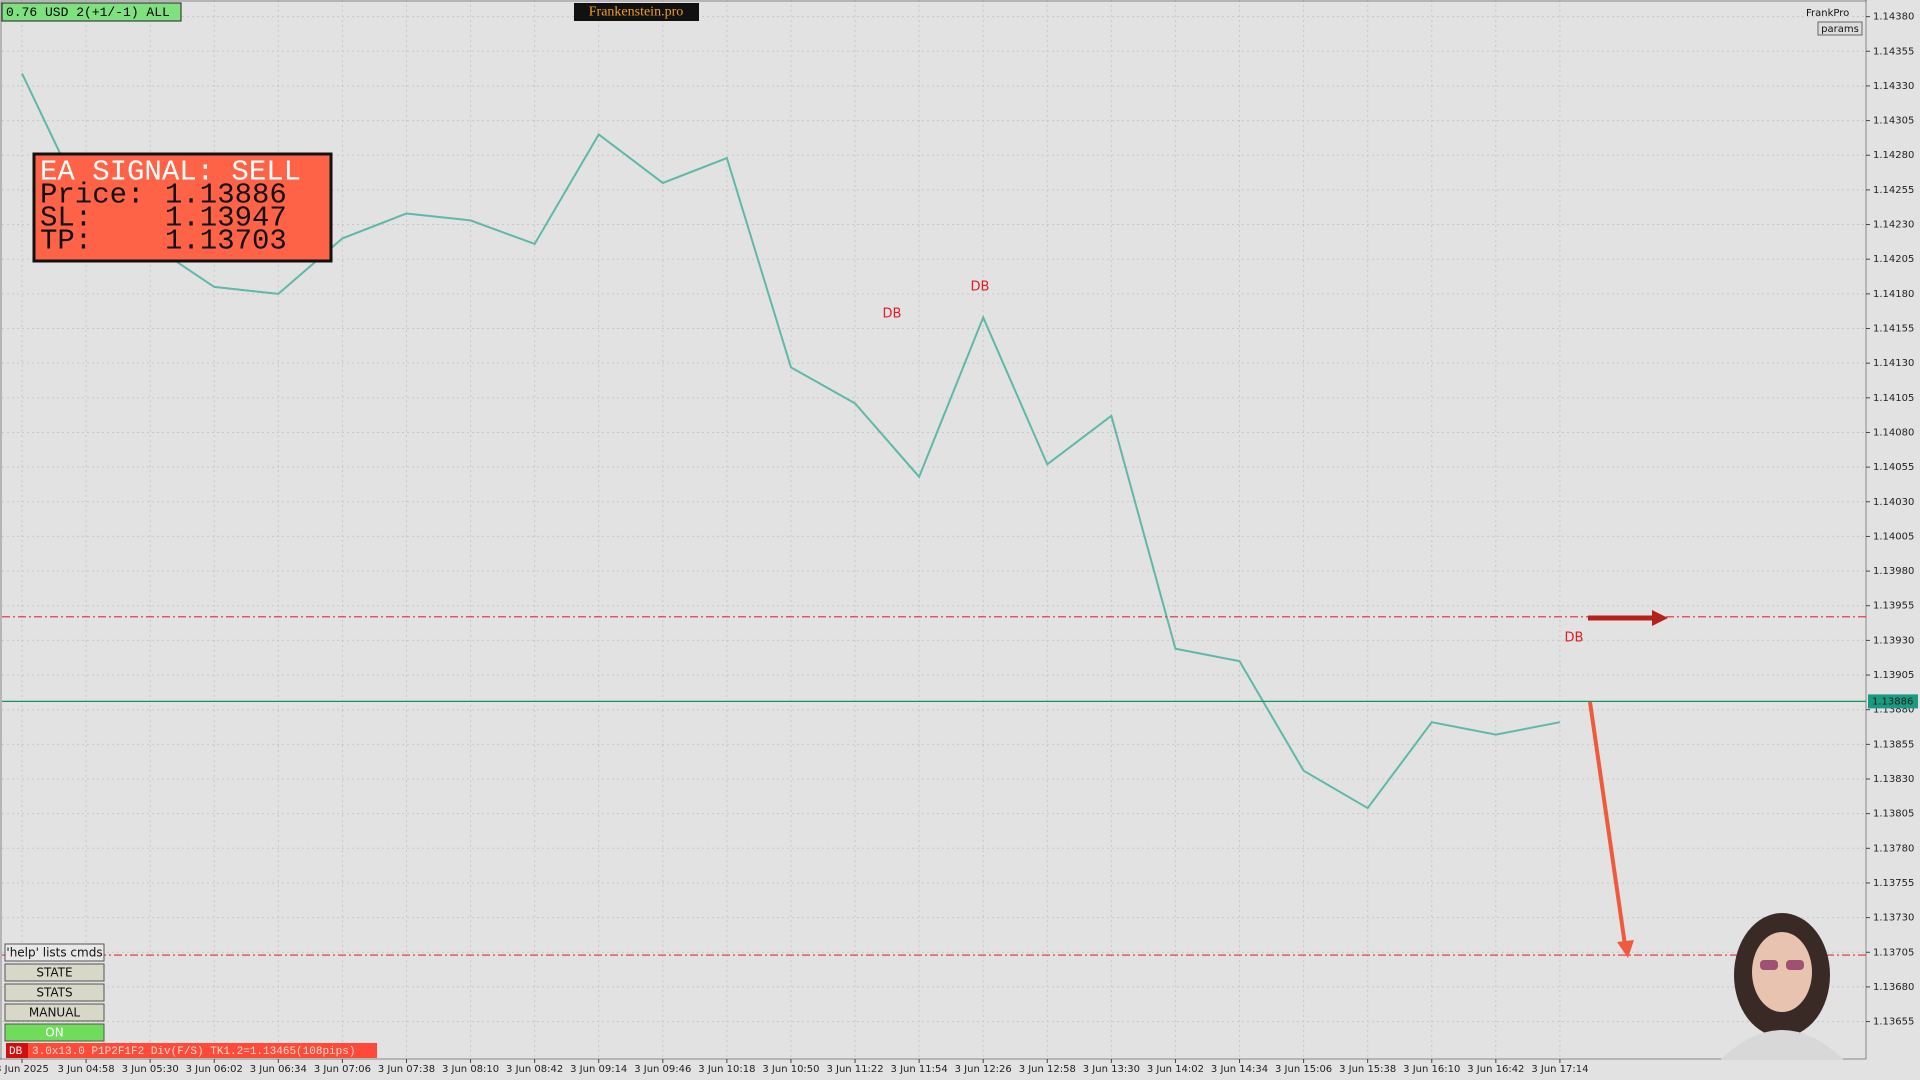 Image resolution: width=1920 pixels, height=1080 pixels. What do you see at coordinates (790, 1069) in the screenshot?
I see `x-tick-label: 3 Jun 10:50` at bounding box center [790, 1069].